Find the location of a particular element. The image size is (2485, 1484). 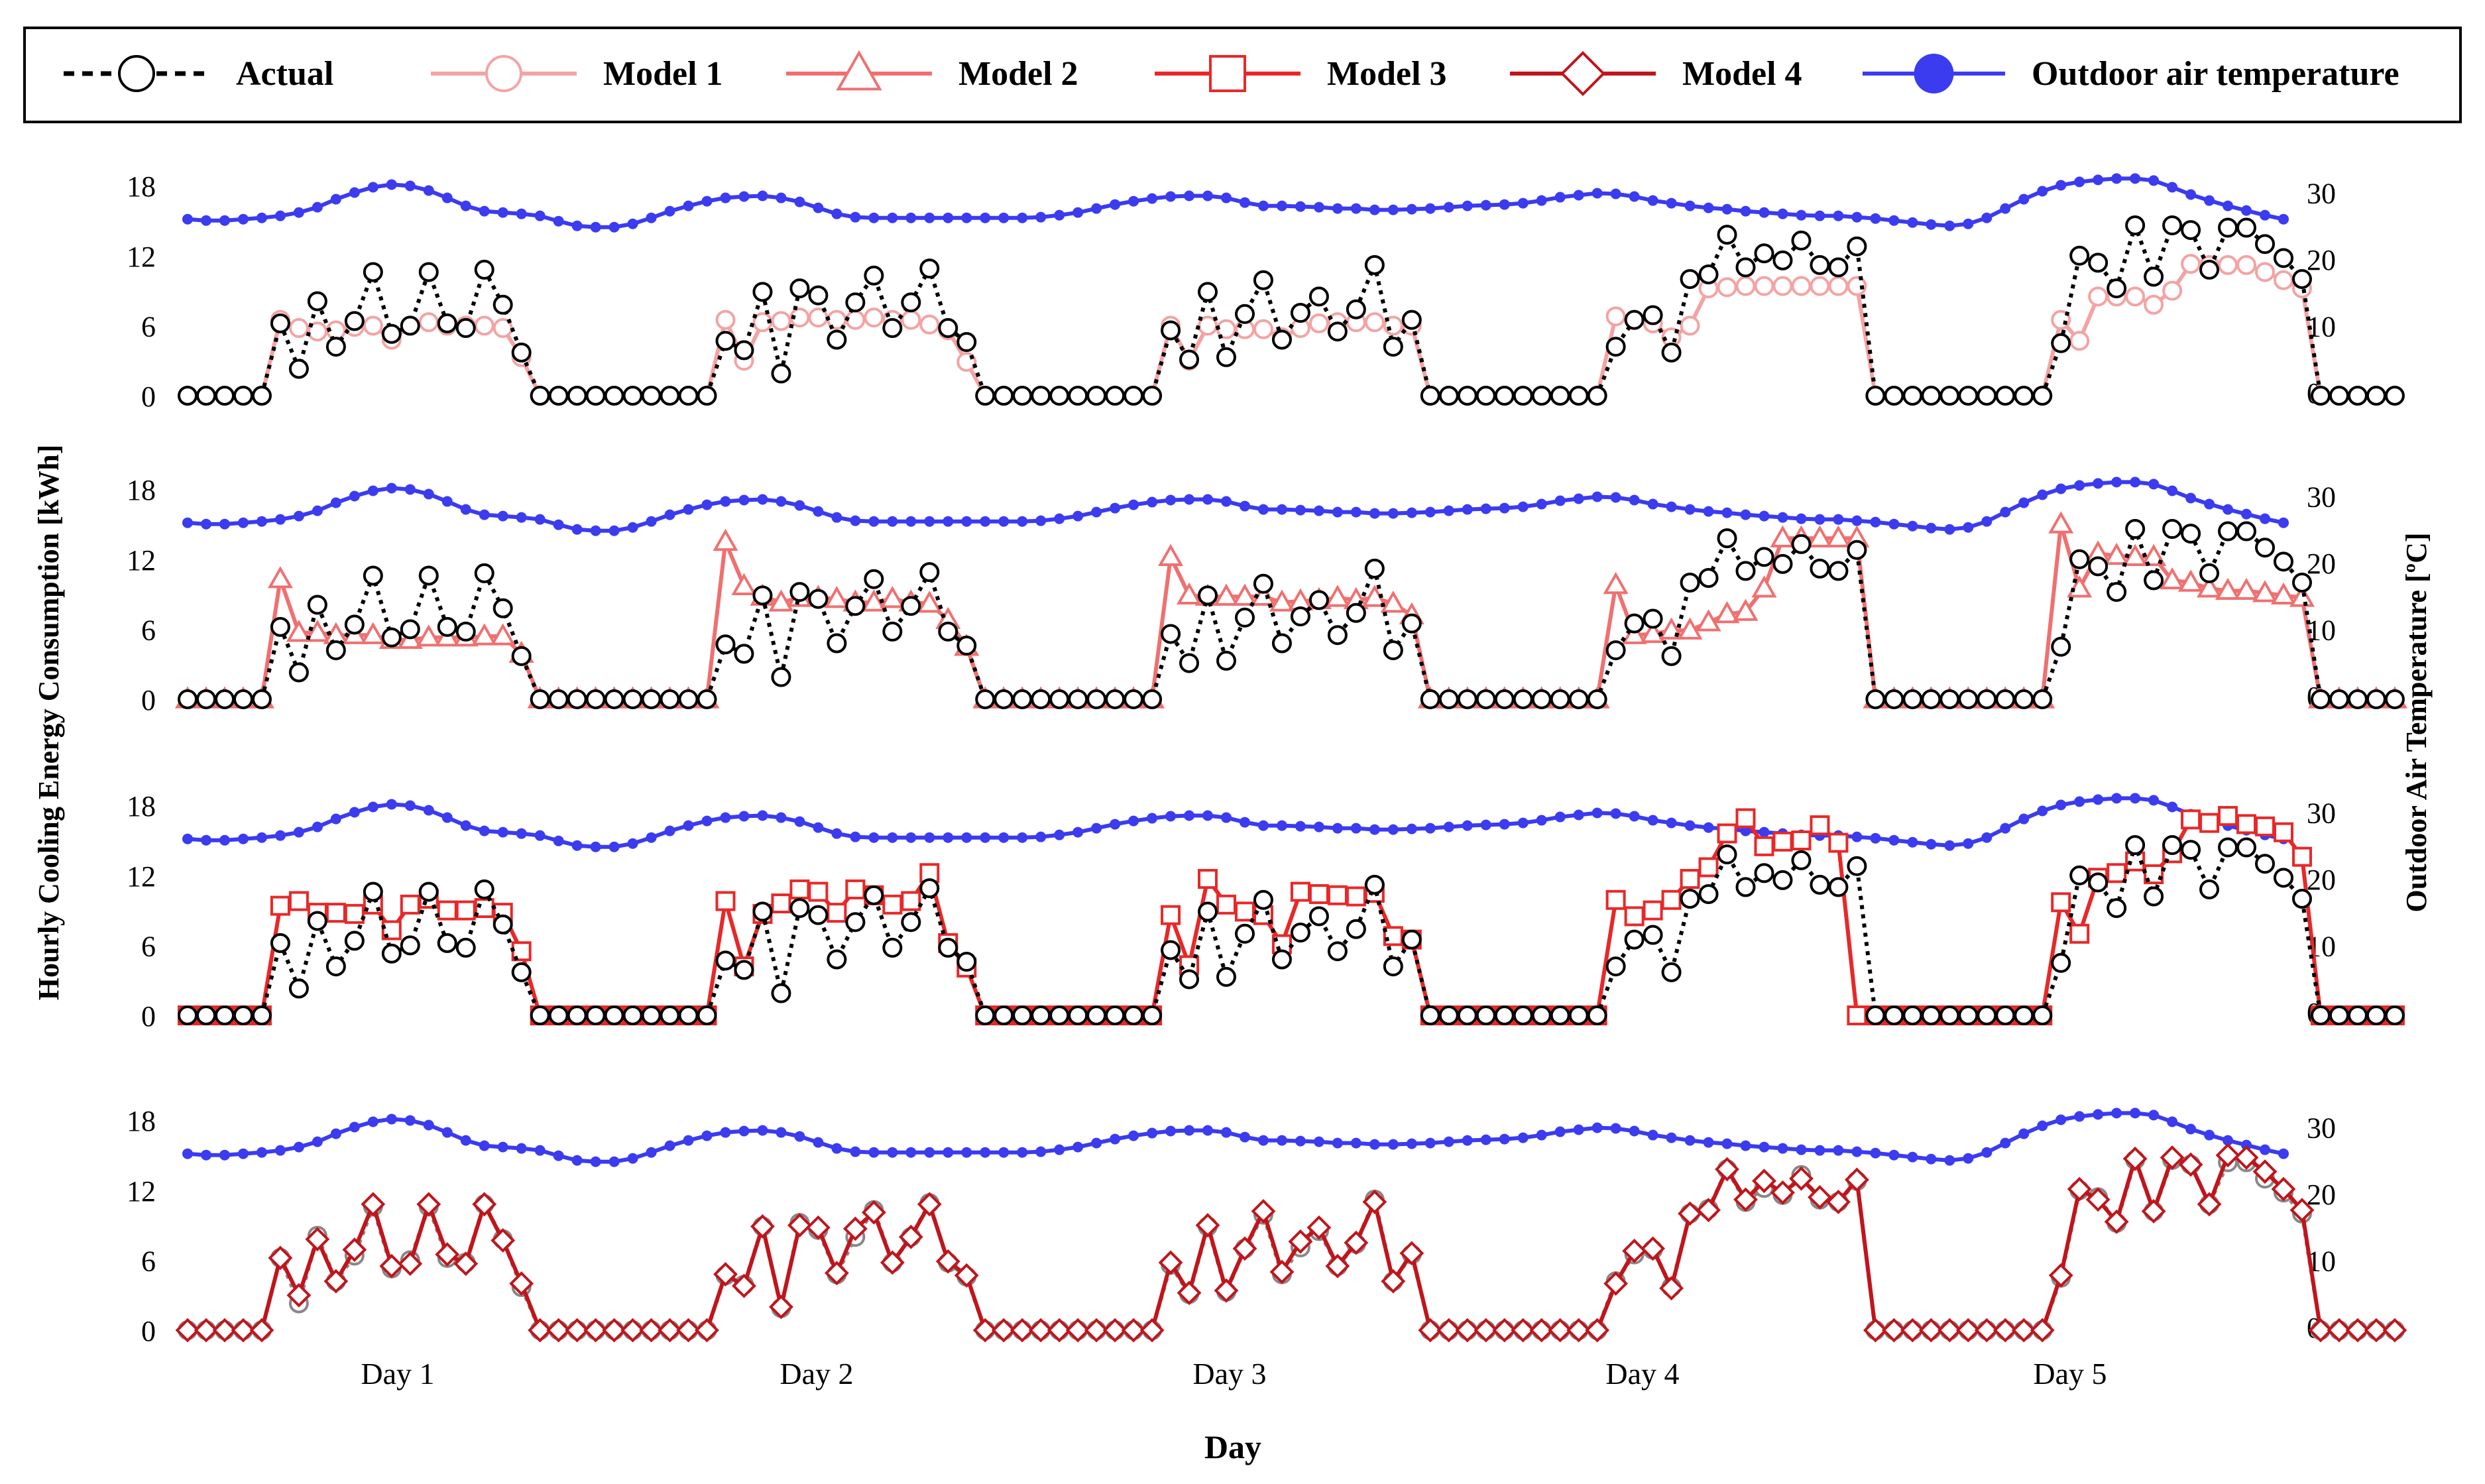

x-tick-label-day-1: Day 1 is located at coordinates (397, 1374).